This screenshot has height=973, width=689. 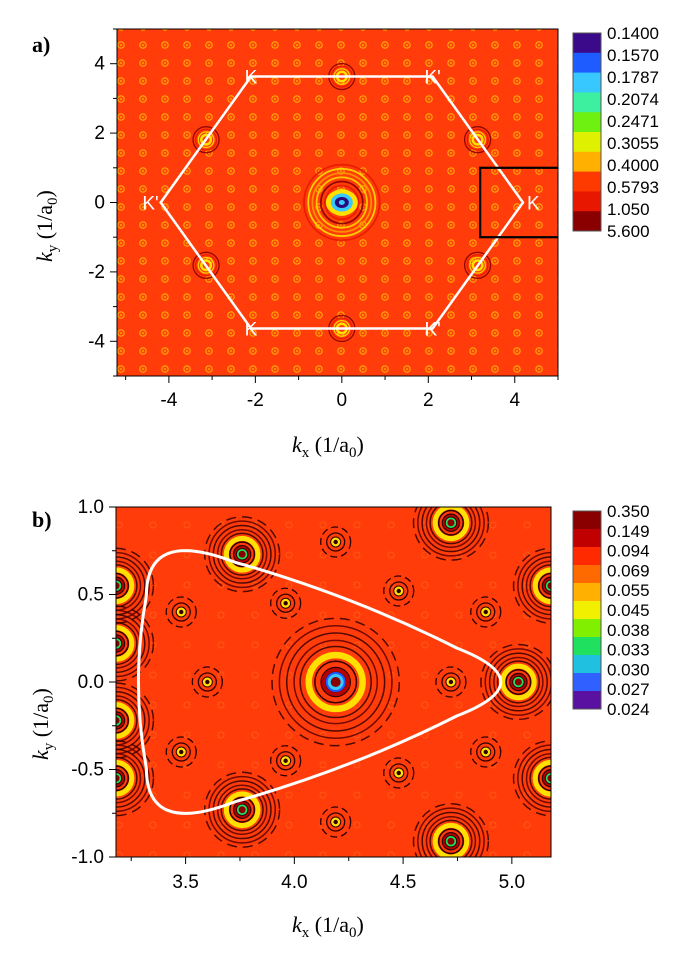 I want to click on brillouin-zone-hexagon, so click(x=342, y=202).